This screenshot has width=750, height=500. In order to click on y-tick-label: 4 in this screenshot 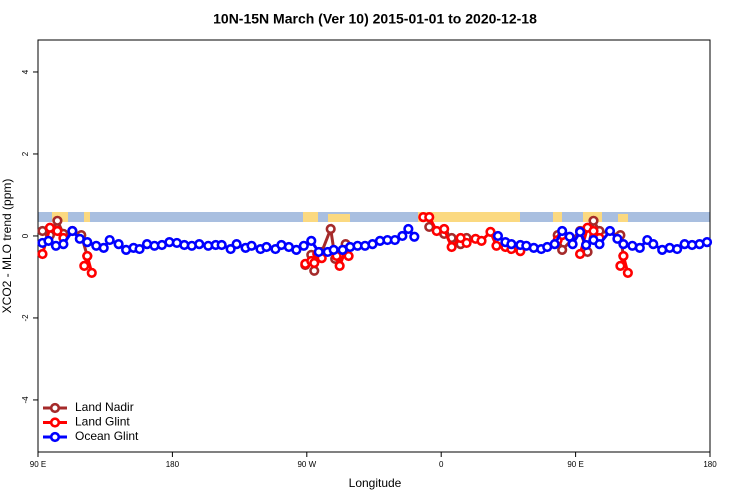, I will do `click(25, 71)`.